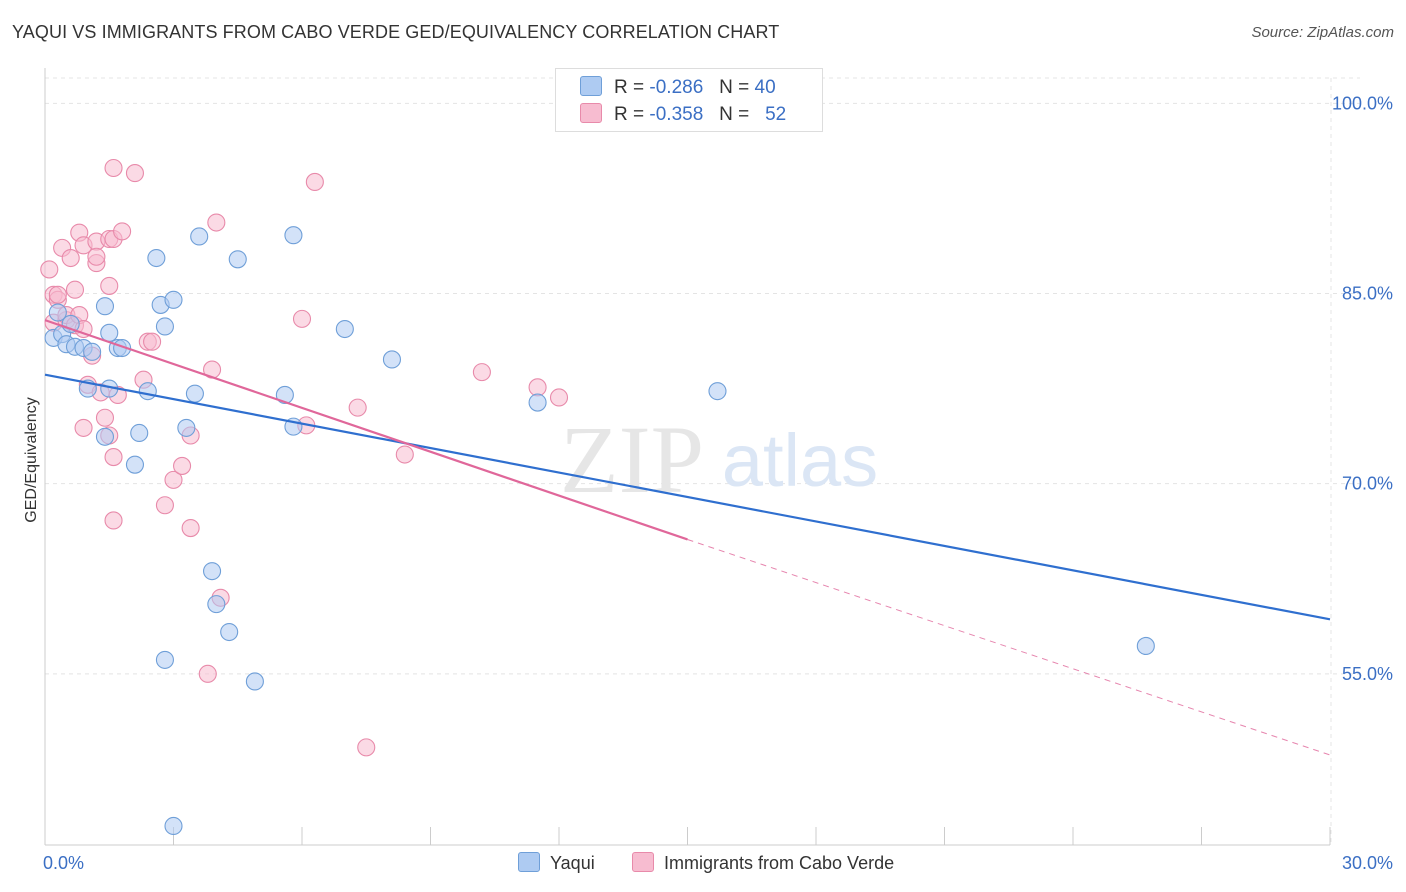 This screenshot has width=1406, height=892. Describe the element at coordinates (676, 114) in the screenshot. I see `legend-r-value: -0.358` at that location.